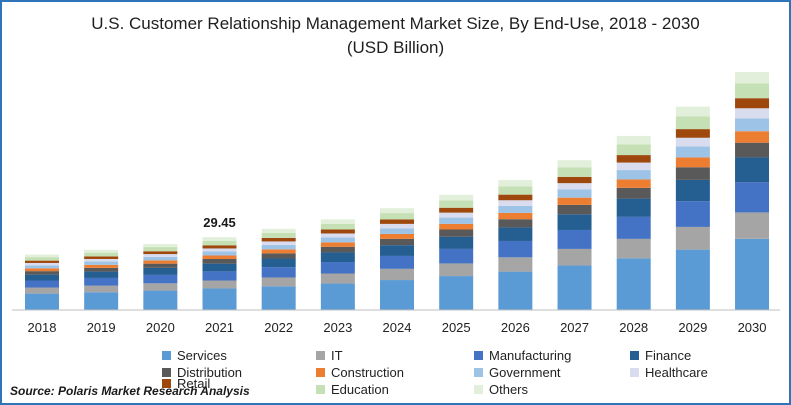  I want to click on bar-manufacturing-2030, so click(752, 197).